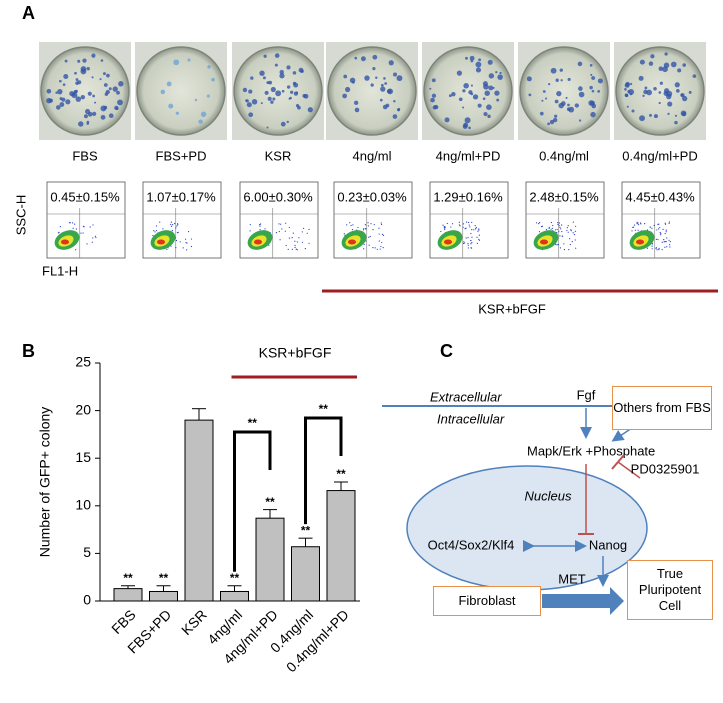 This screenshot has width=723, height=703. I want to click on flow-plot, so click(182, 220).